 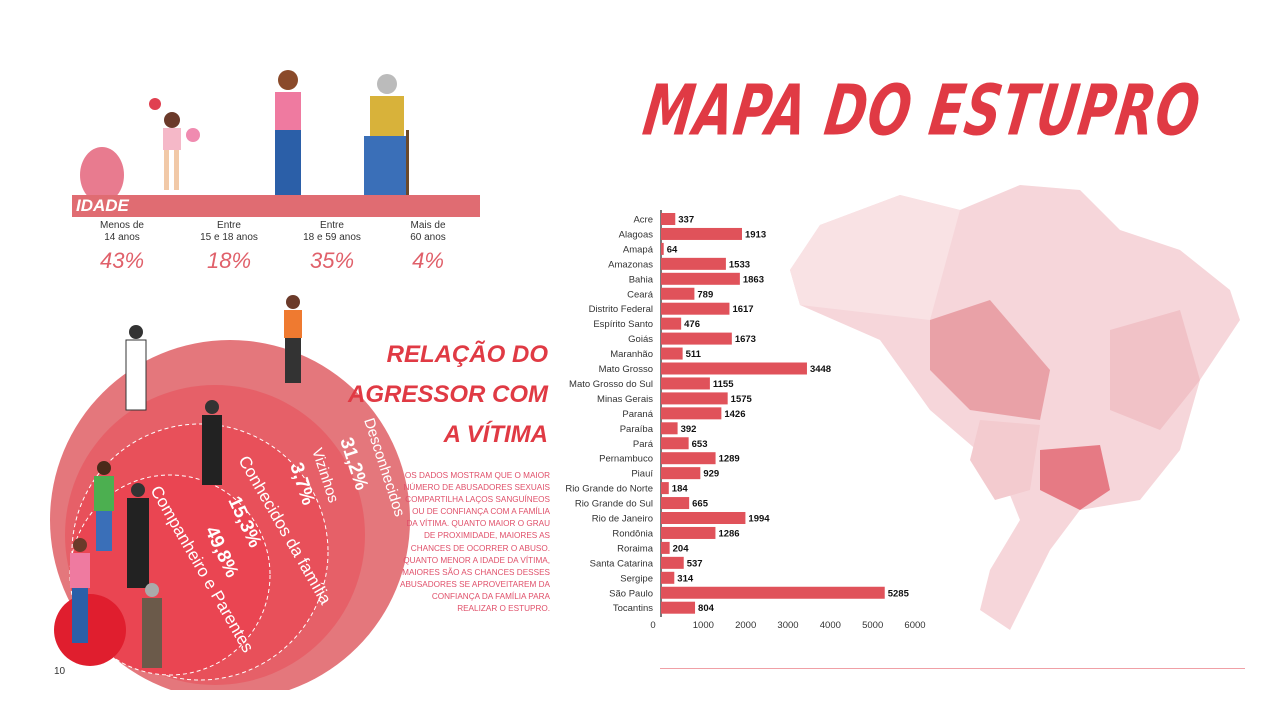 What do you see at coordinates (630, 264) in the screenshot?
I see `category-label: Amazonas` at bounding box center [630, 264].